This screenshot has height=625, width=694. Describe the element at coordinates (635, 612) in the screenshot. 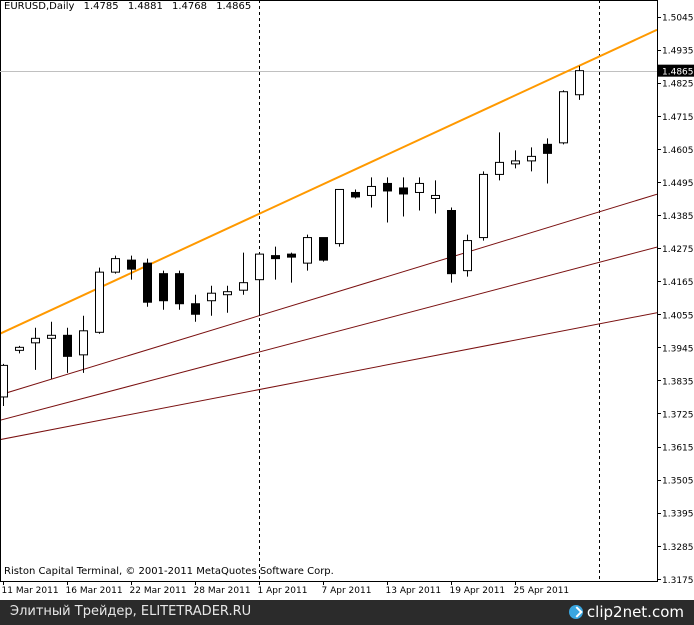

I see `brand-text: clip2net.com` at that location.